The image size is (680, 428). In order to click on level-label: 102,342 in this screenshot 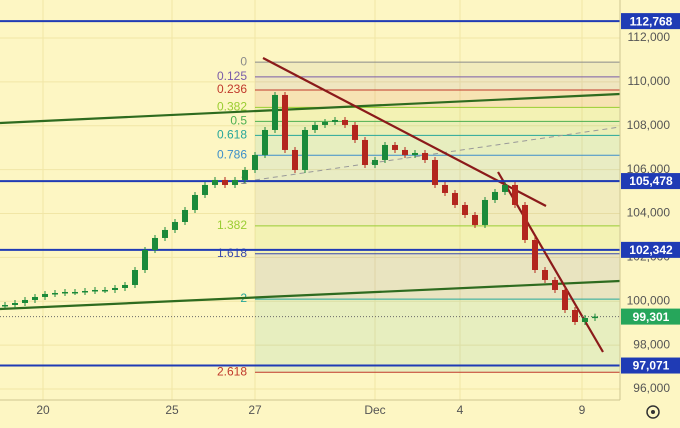, I will do `click(651, 250)`.